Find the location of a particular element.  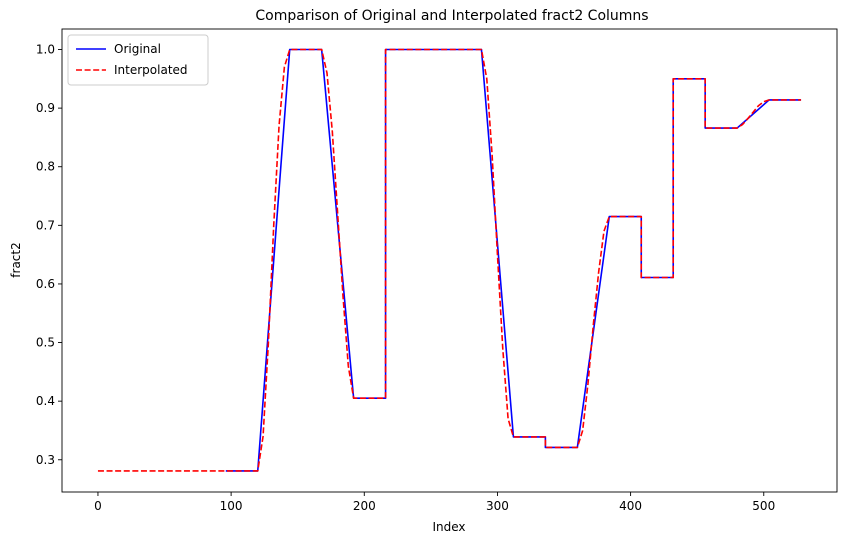

y-tick-label: 0.3 is located at coordinates (45, 460).